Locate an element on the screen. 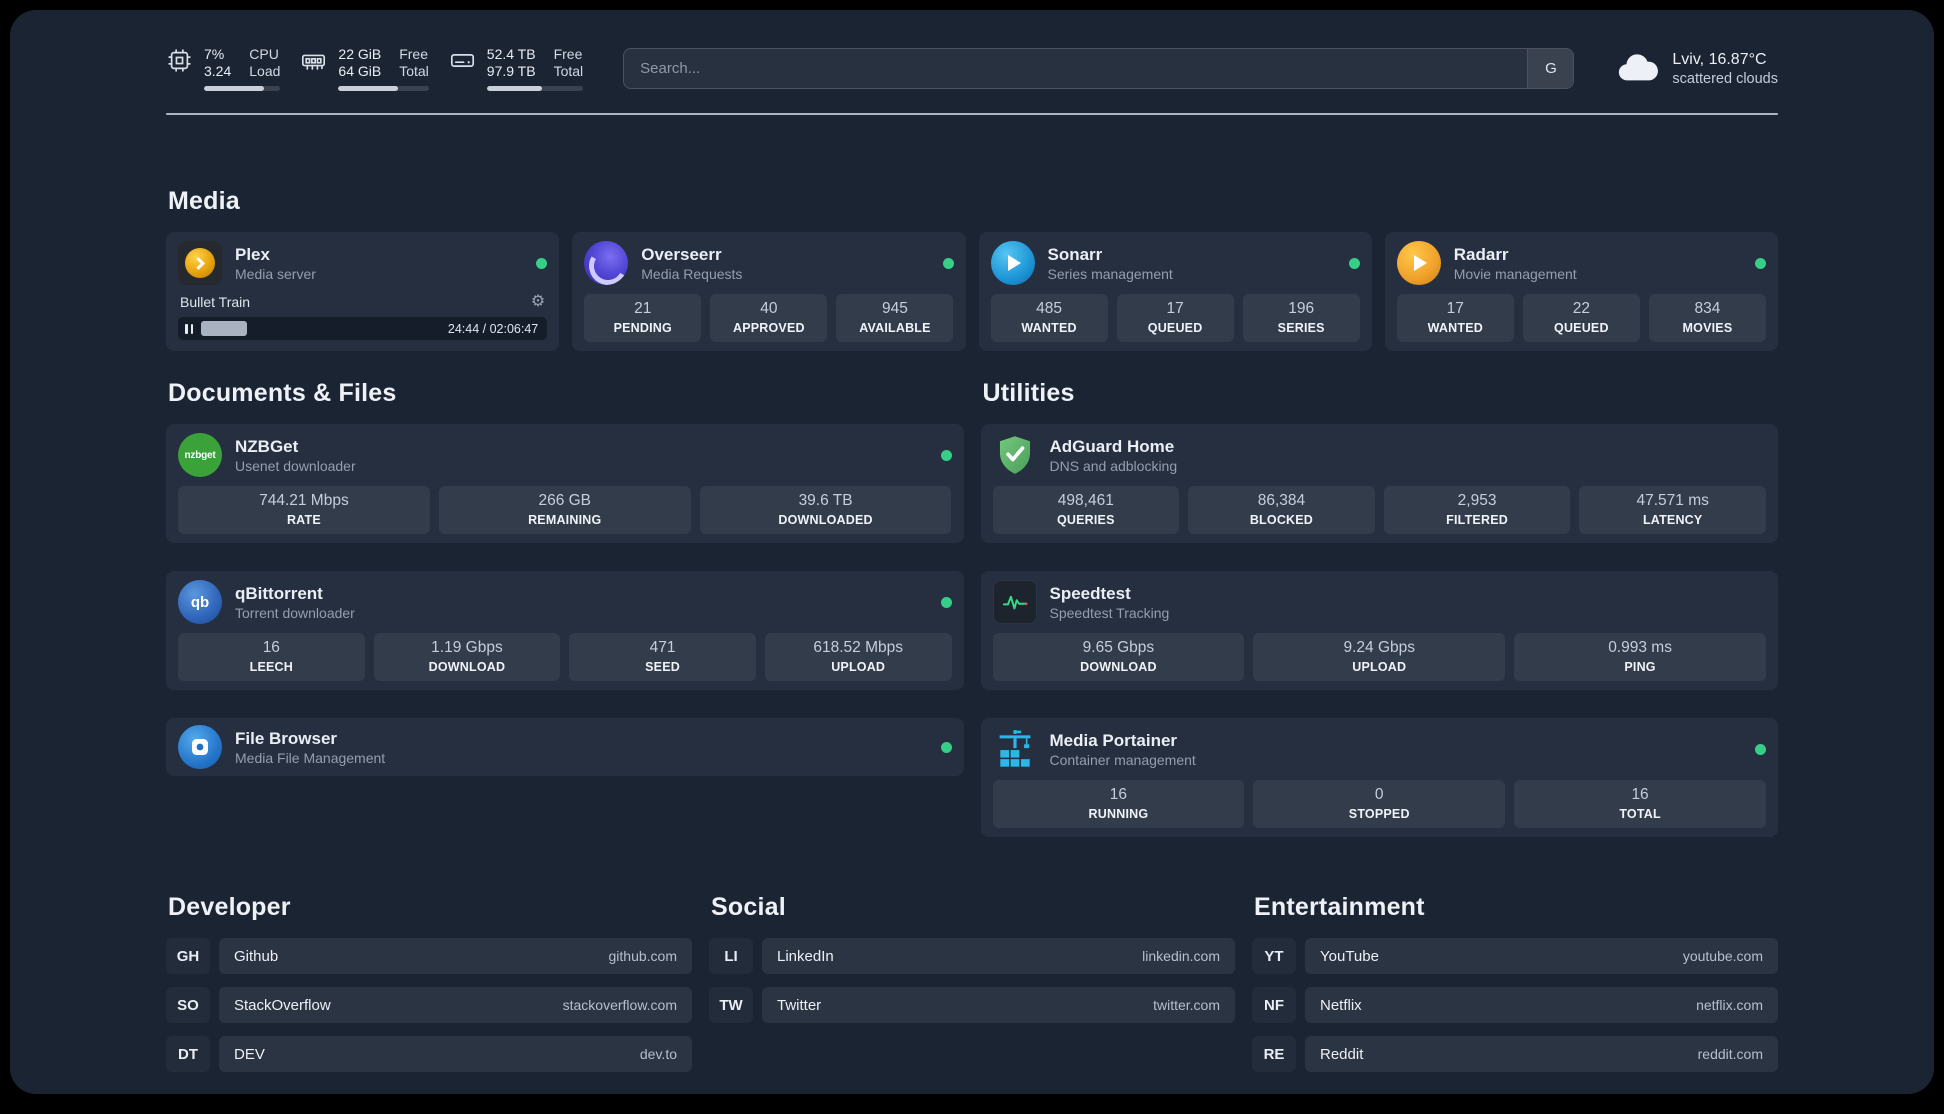 The image size is (1944, 1114). nzbget-icon: nzbget is located at coordinates (200, 455).